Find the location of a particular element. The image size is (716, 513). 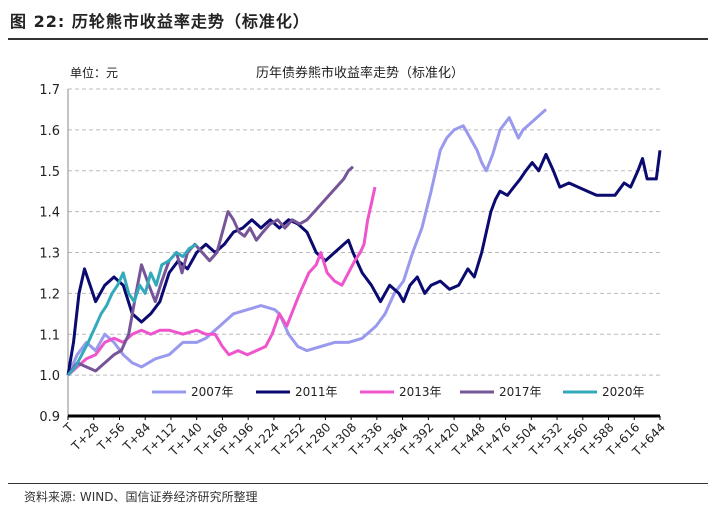

y-tick-label: 1.0 is located at coordinates (49, 376).